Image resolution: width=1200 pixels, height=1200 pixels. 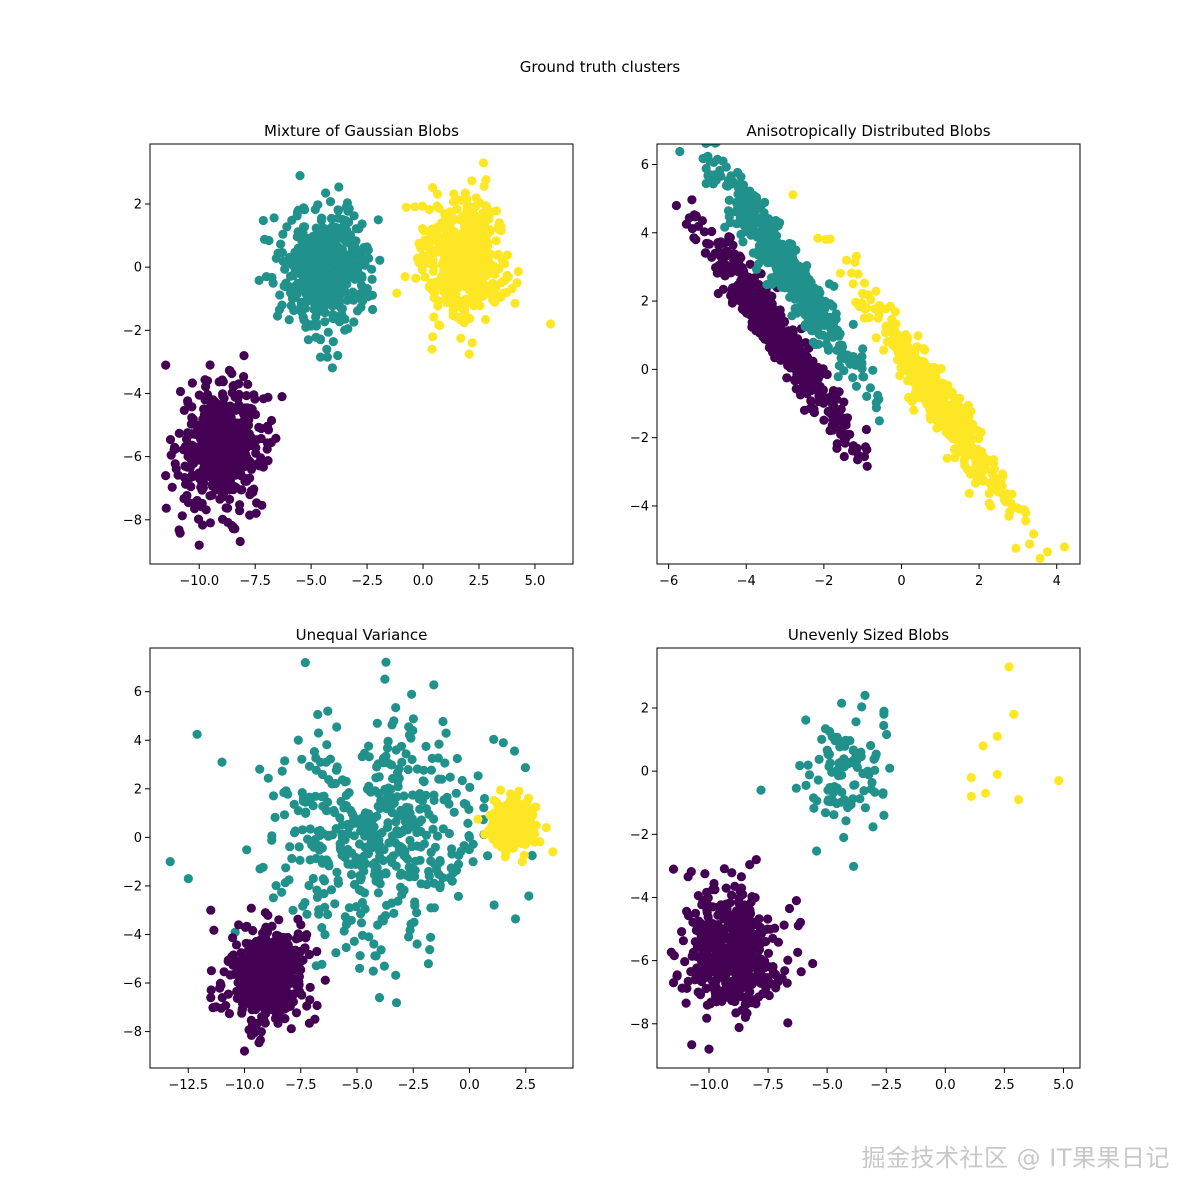 I want to click on scatter-points, so click(x=358, y=354).